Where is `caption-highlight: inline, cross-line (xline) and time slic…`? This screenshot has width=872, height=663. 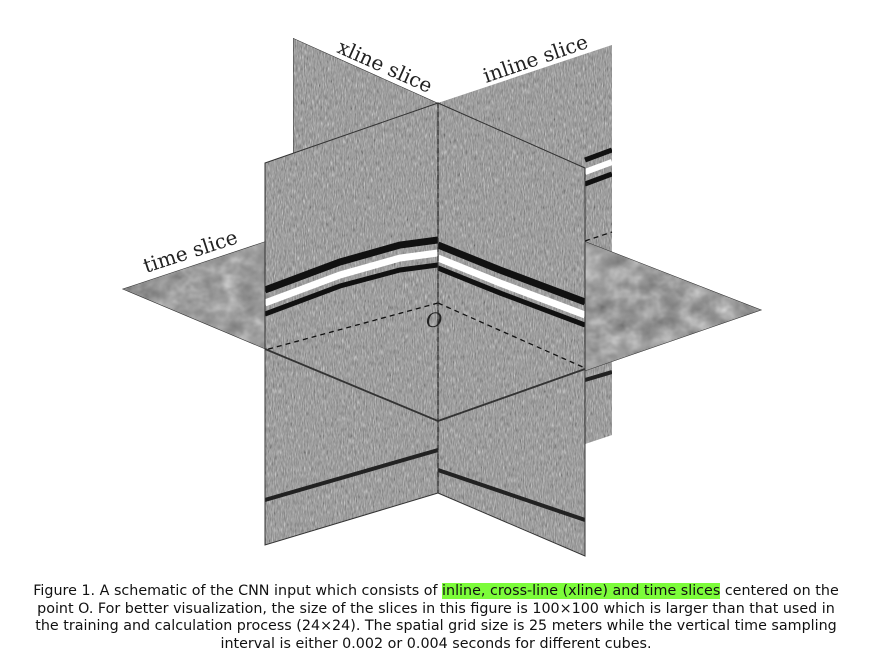 caption-highlight: inline, cross-line (xline) and time slic… is located at coordinates (581, 591).